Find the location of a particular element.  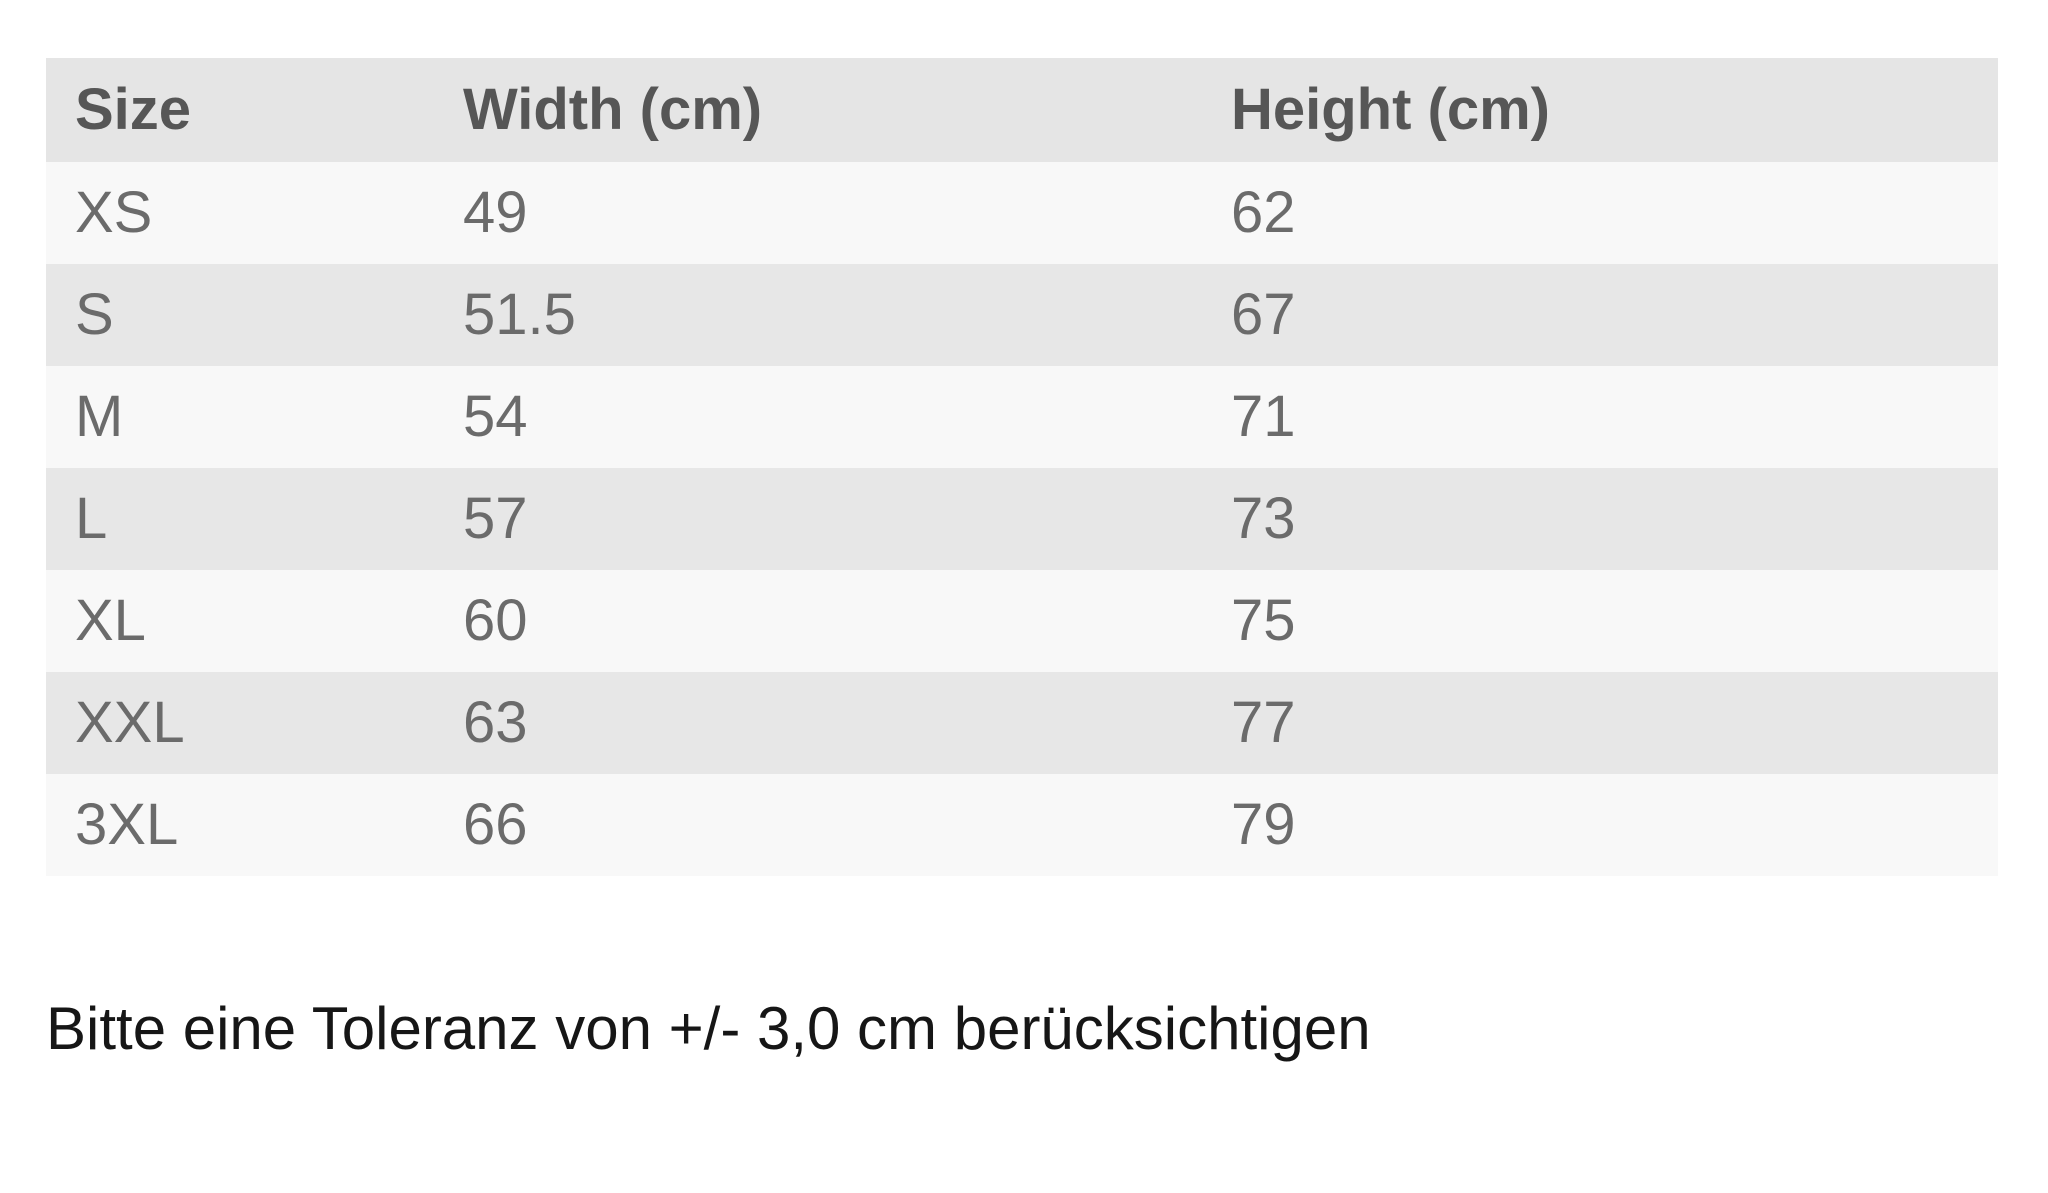

width-cell: 54 is located at coordinates (495, 416).